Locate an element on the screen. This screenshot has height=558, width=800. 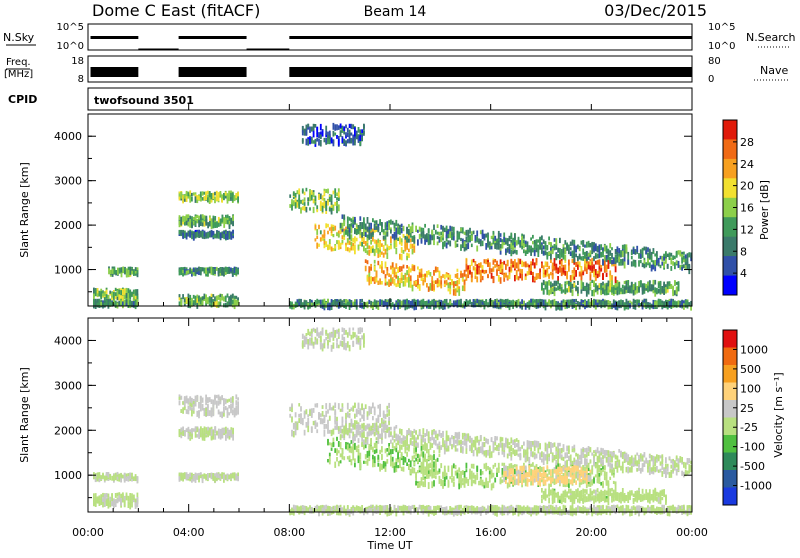
freq-segment is located at coordinates (213, 72).